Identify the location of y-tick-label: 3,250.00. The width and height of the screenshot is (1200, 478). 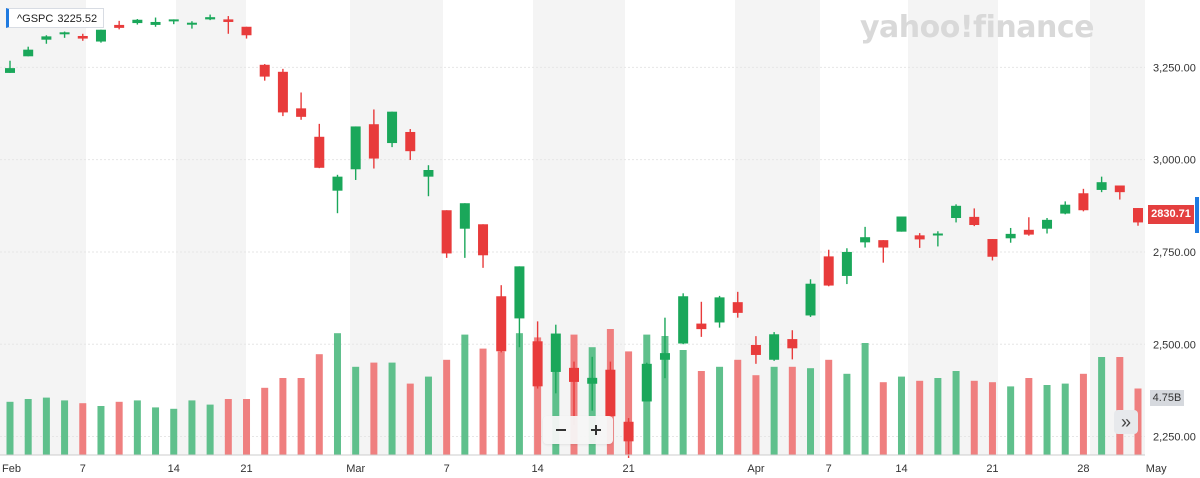
(1174, 68).